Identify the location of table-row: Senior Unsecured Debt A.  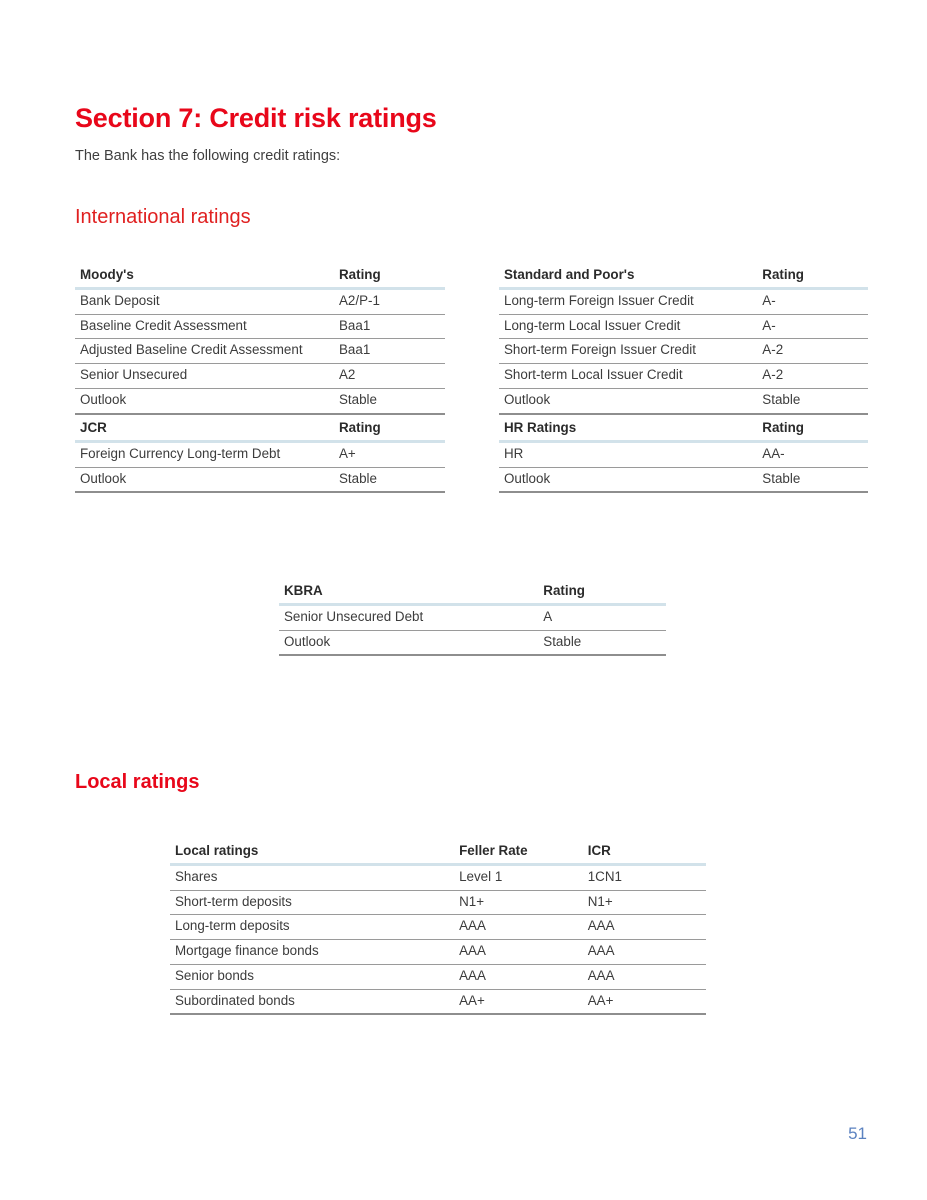
(472, 617).